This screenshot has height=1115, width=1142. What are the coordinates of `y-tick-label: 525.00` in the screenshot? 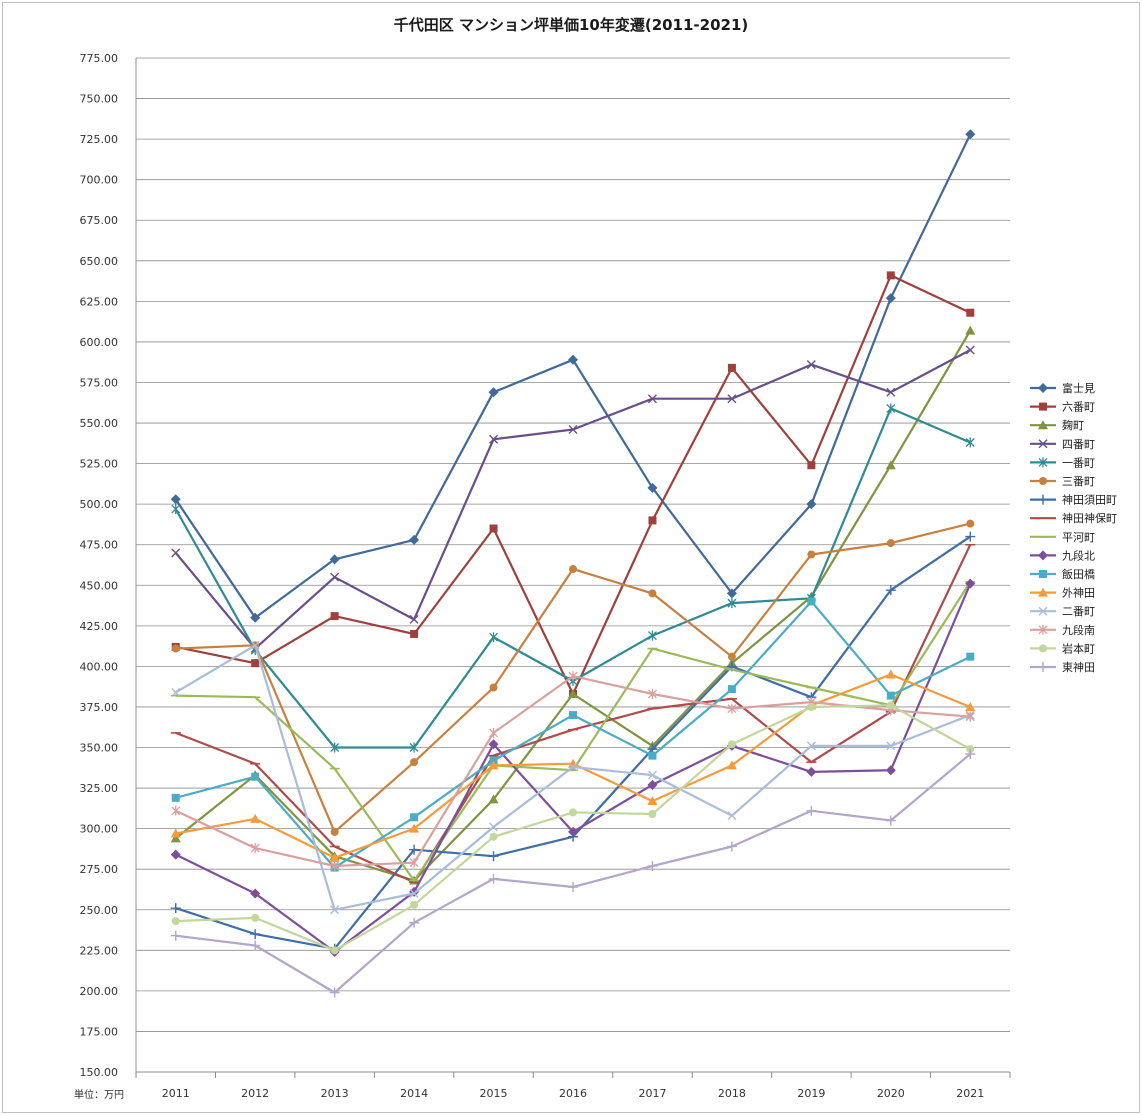 It's located at (99, 464).